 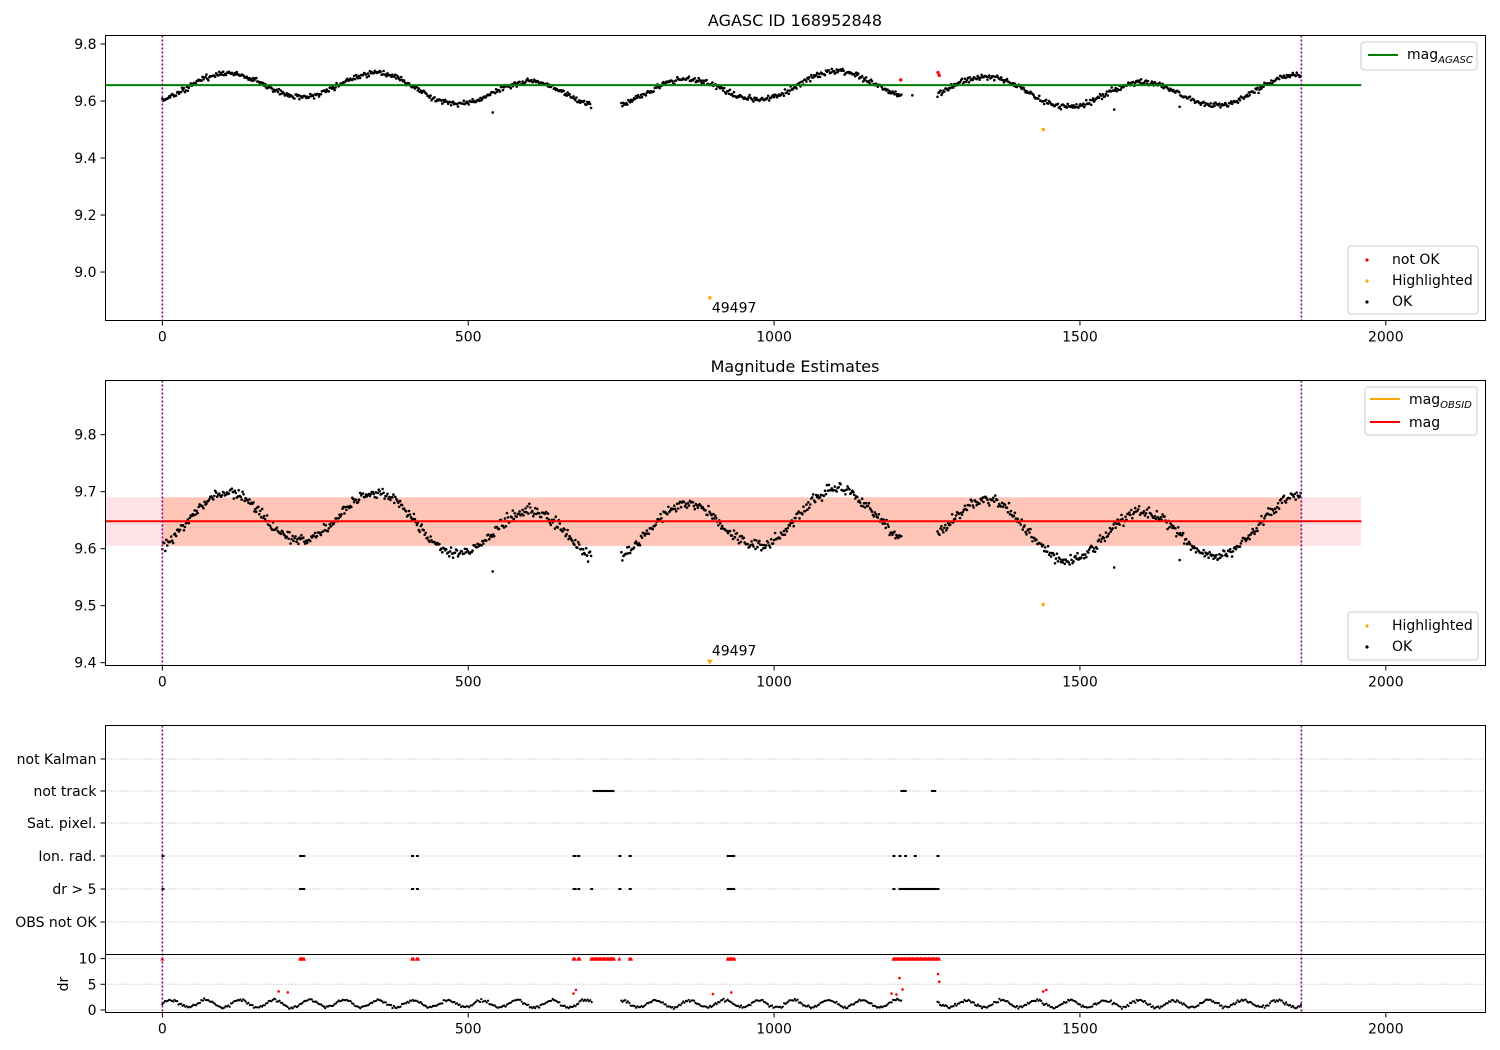 I want to click on dr-clipped-point, so click(x=619, y=958).